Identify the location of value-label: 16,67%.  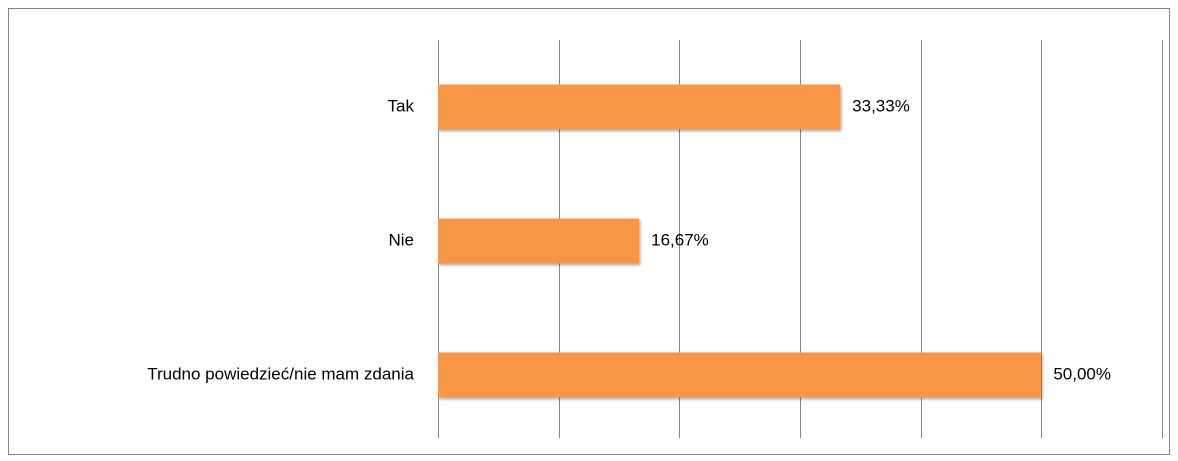
(680, 239).